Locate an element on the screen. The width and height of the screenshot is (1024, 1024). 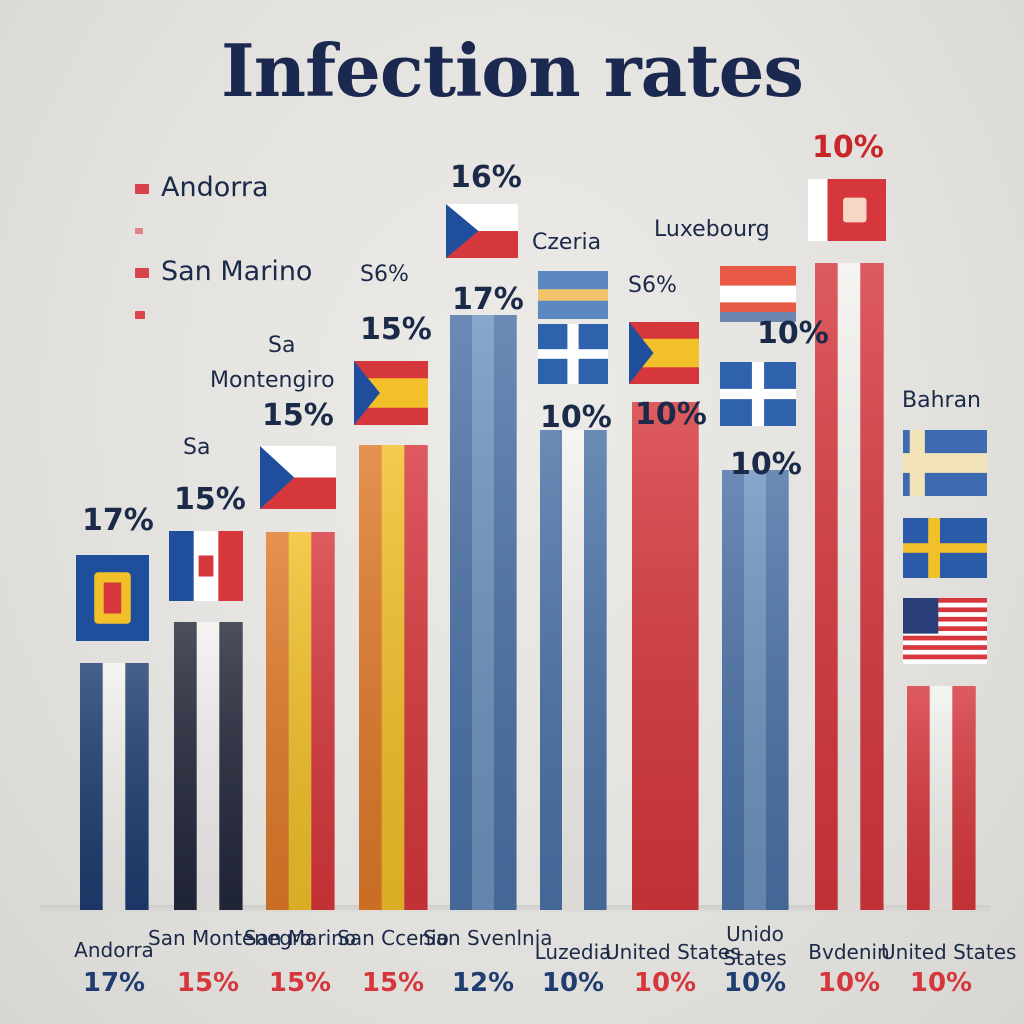
chart-title: Infection rates is located at coordinates (512, 70).